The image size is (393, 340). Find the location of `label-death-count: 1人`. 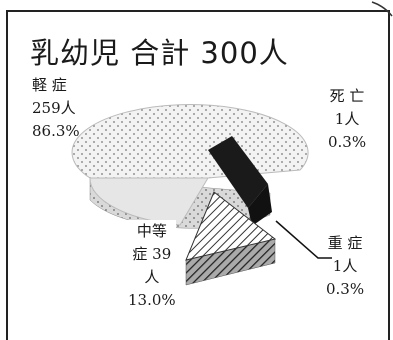

label-death-count: 1人 is located at coordinates (347, 119).